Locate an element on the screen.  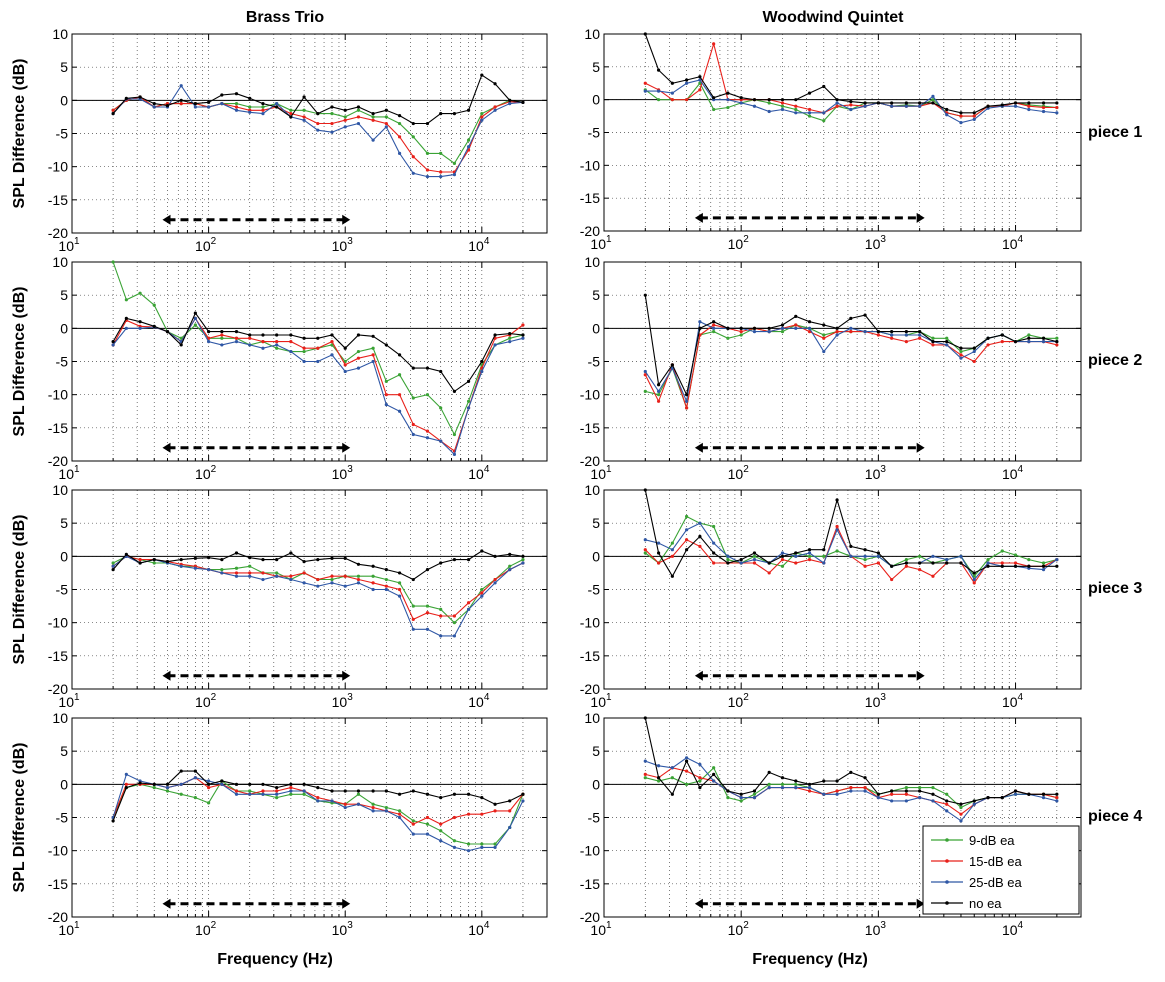
y-tick-label: -20 is located at coordinates (590, 689).